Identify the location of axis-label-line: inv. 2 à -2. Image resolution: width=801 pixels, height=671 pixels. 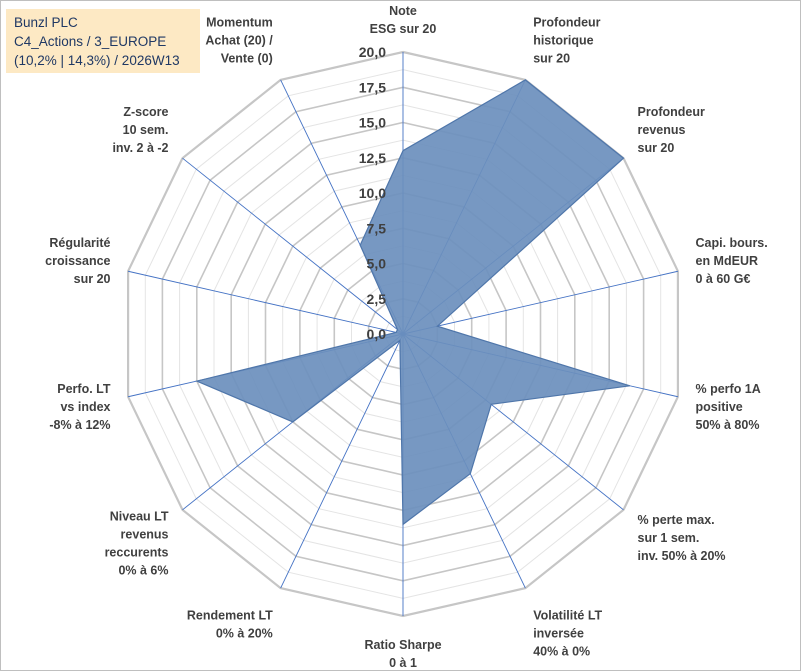
(140, 148).